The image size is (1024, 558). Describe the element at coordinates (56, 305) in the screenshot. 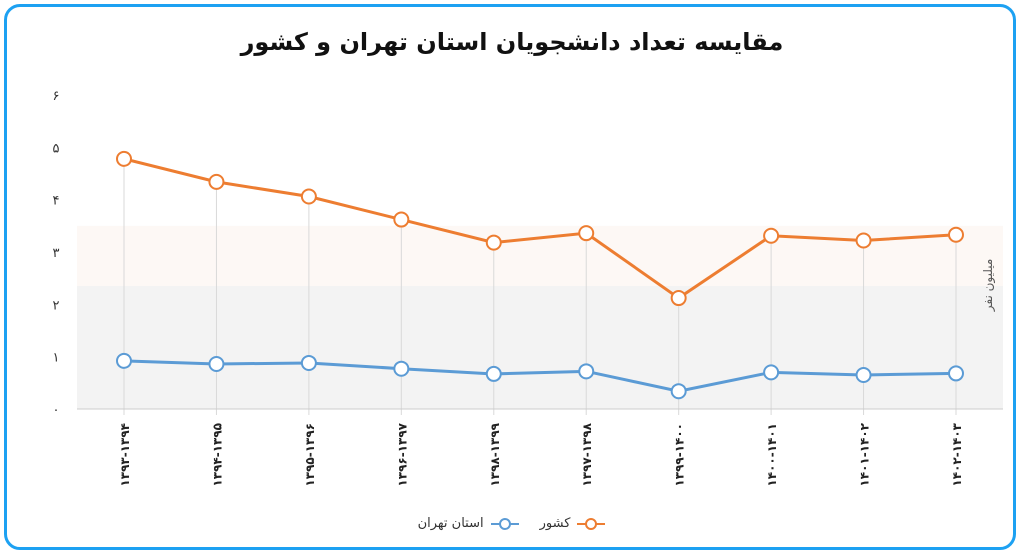

I see `y-tick-label: ۲` at that location.